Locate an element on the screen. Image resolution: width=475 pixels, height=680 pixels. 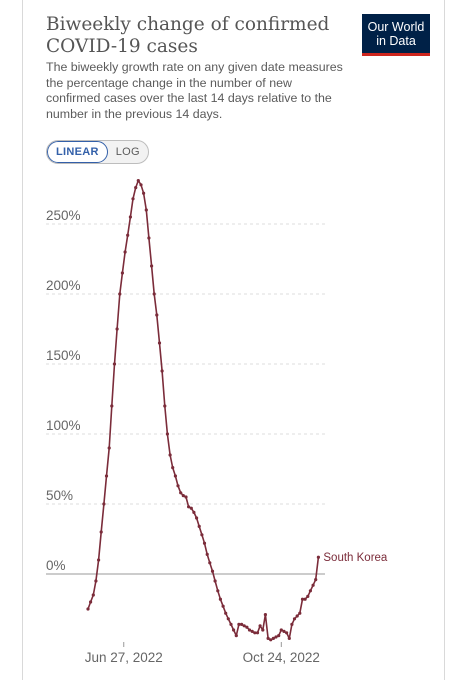
right-border is located at coordinates (444, 340).